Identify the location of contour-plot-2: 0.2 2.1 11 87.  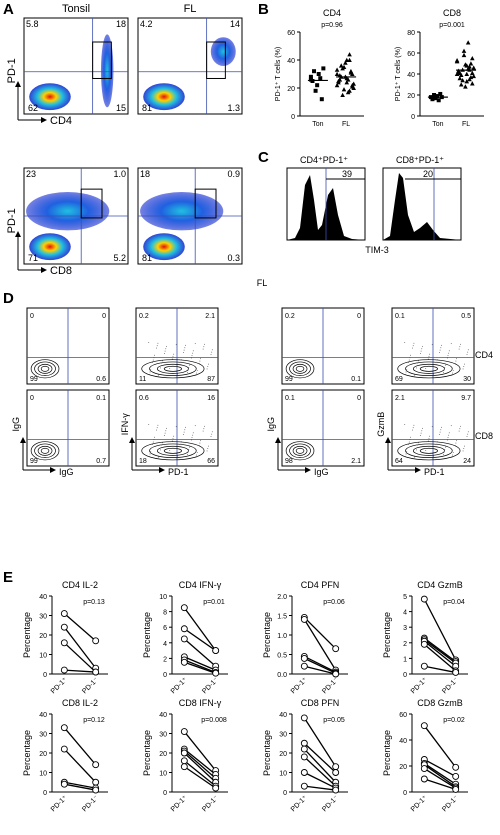
(177, 346).